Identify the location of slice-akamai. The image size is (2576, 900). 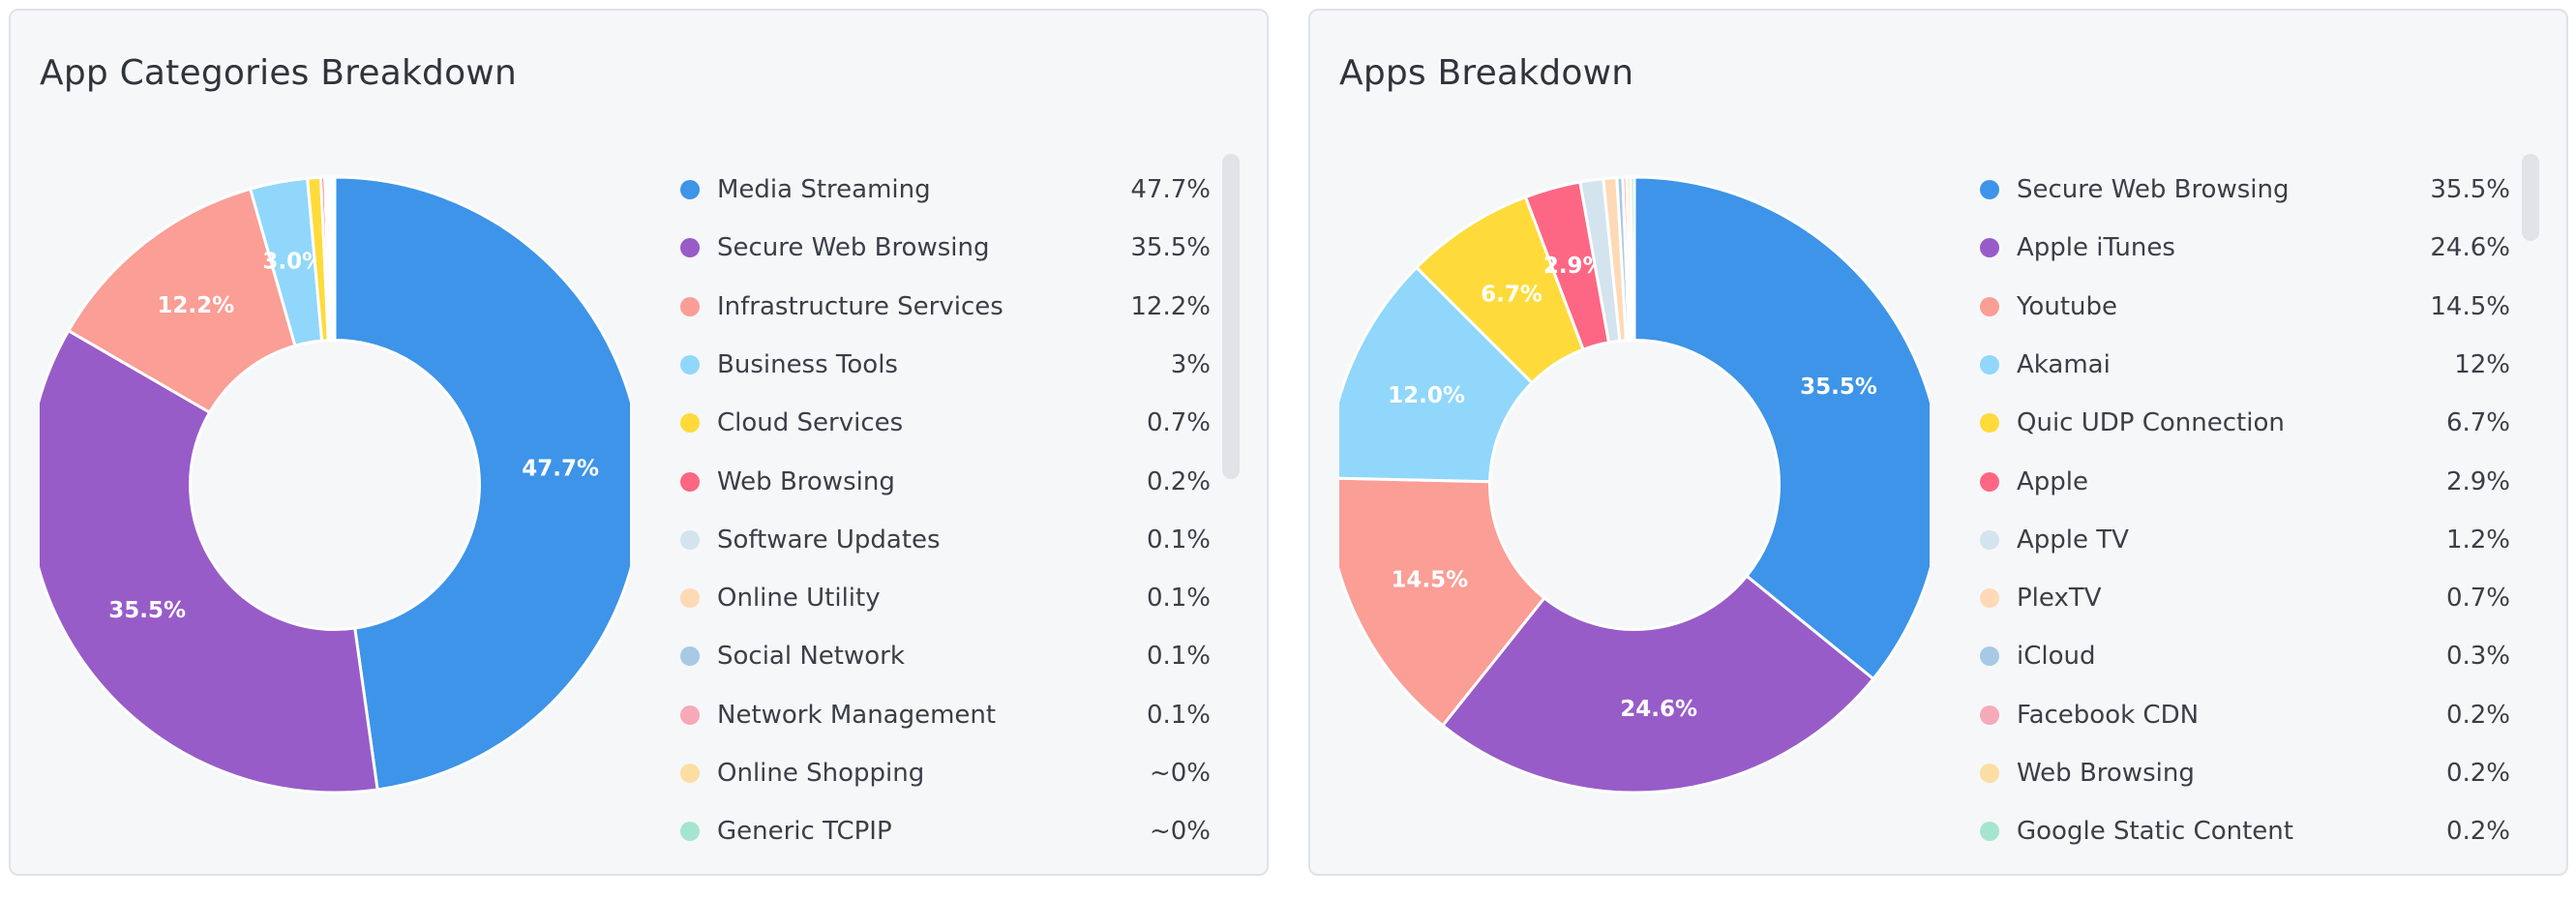
(1437, 374).